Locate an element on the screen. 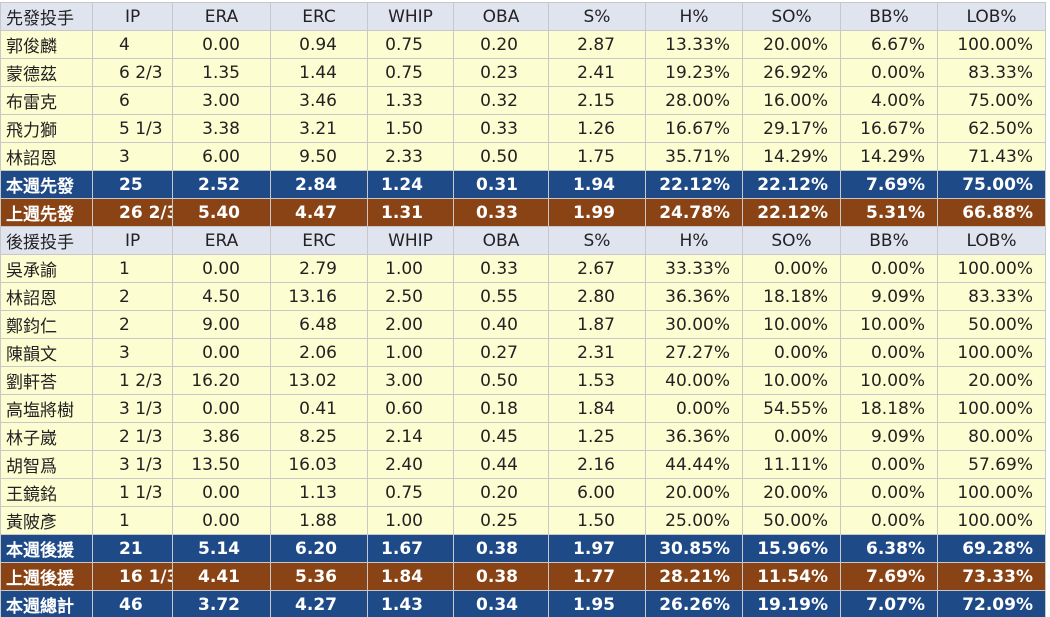  row-label: 林子崴 is located at coordinates (46, 436).